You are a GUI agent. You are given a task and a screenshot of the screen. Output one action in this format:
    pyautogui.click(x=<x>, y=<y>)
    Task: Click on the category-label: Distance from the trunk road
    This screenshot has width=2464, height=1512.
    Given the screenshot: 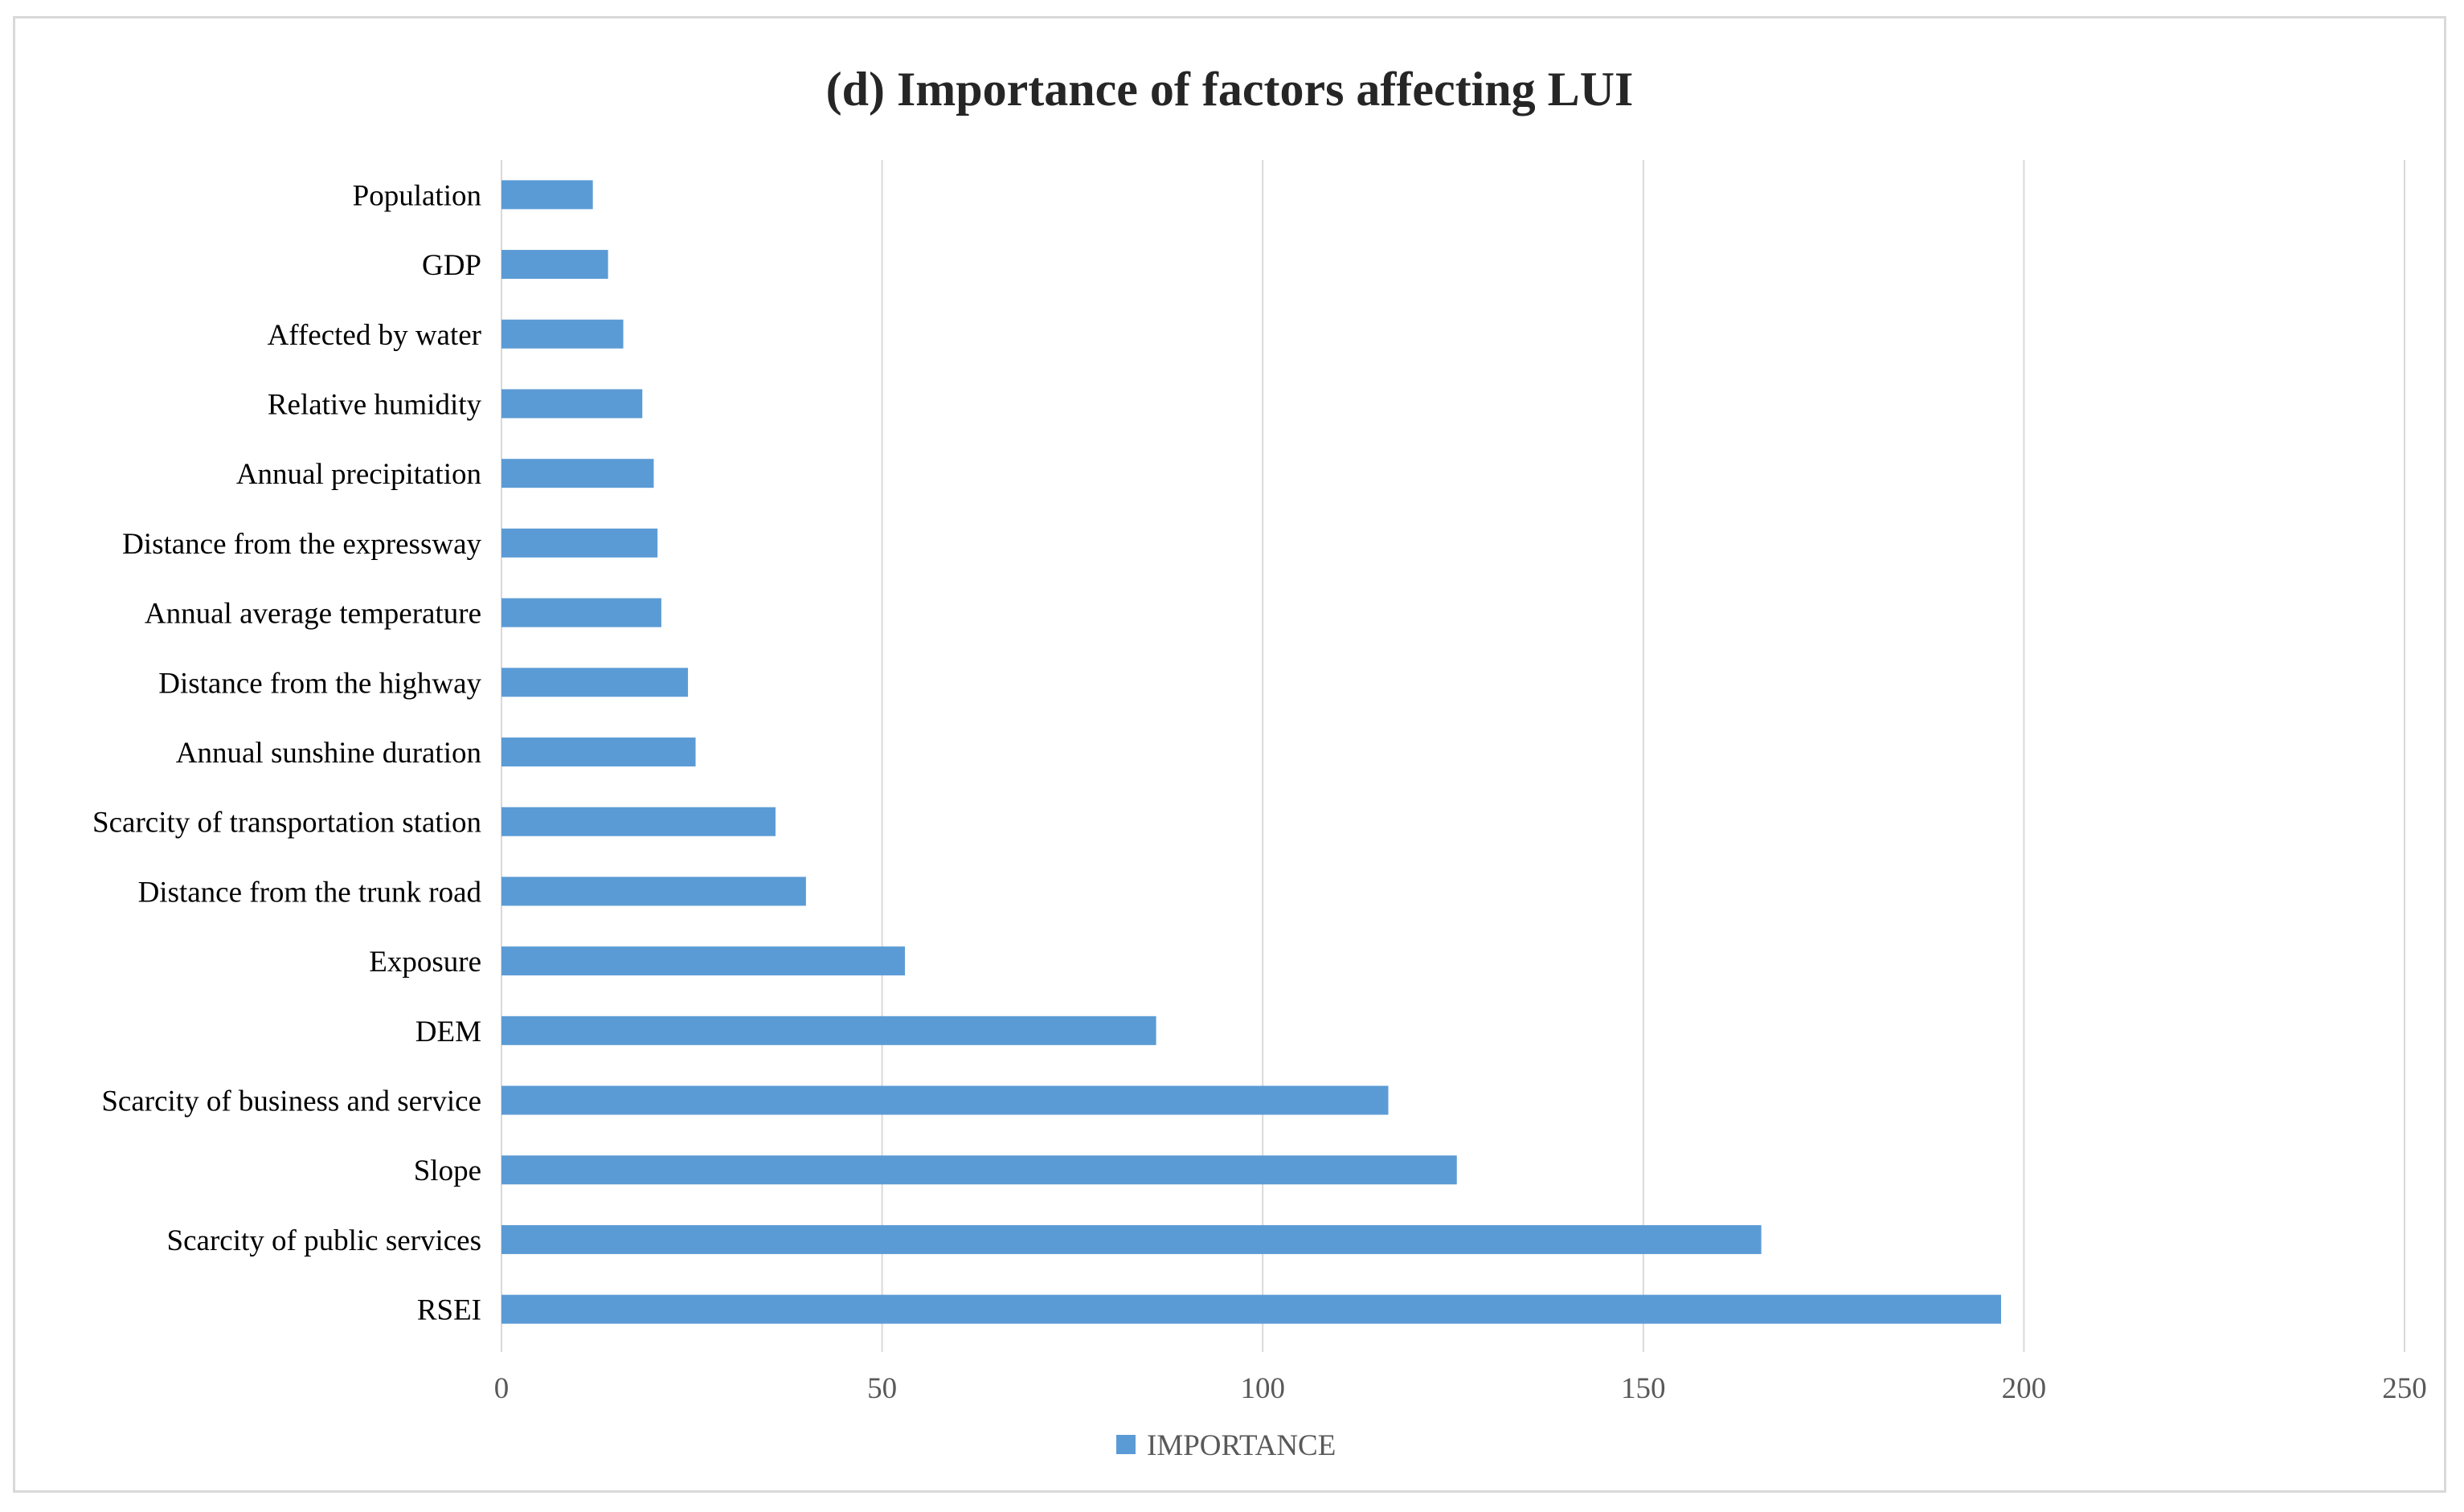 What is the action you would take?
    pyautogui.click(x=310, y=893)
    